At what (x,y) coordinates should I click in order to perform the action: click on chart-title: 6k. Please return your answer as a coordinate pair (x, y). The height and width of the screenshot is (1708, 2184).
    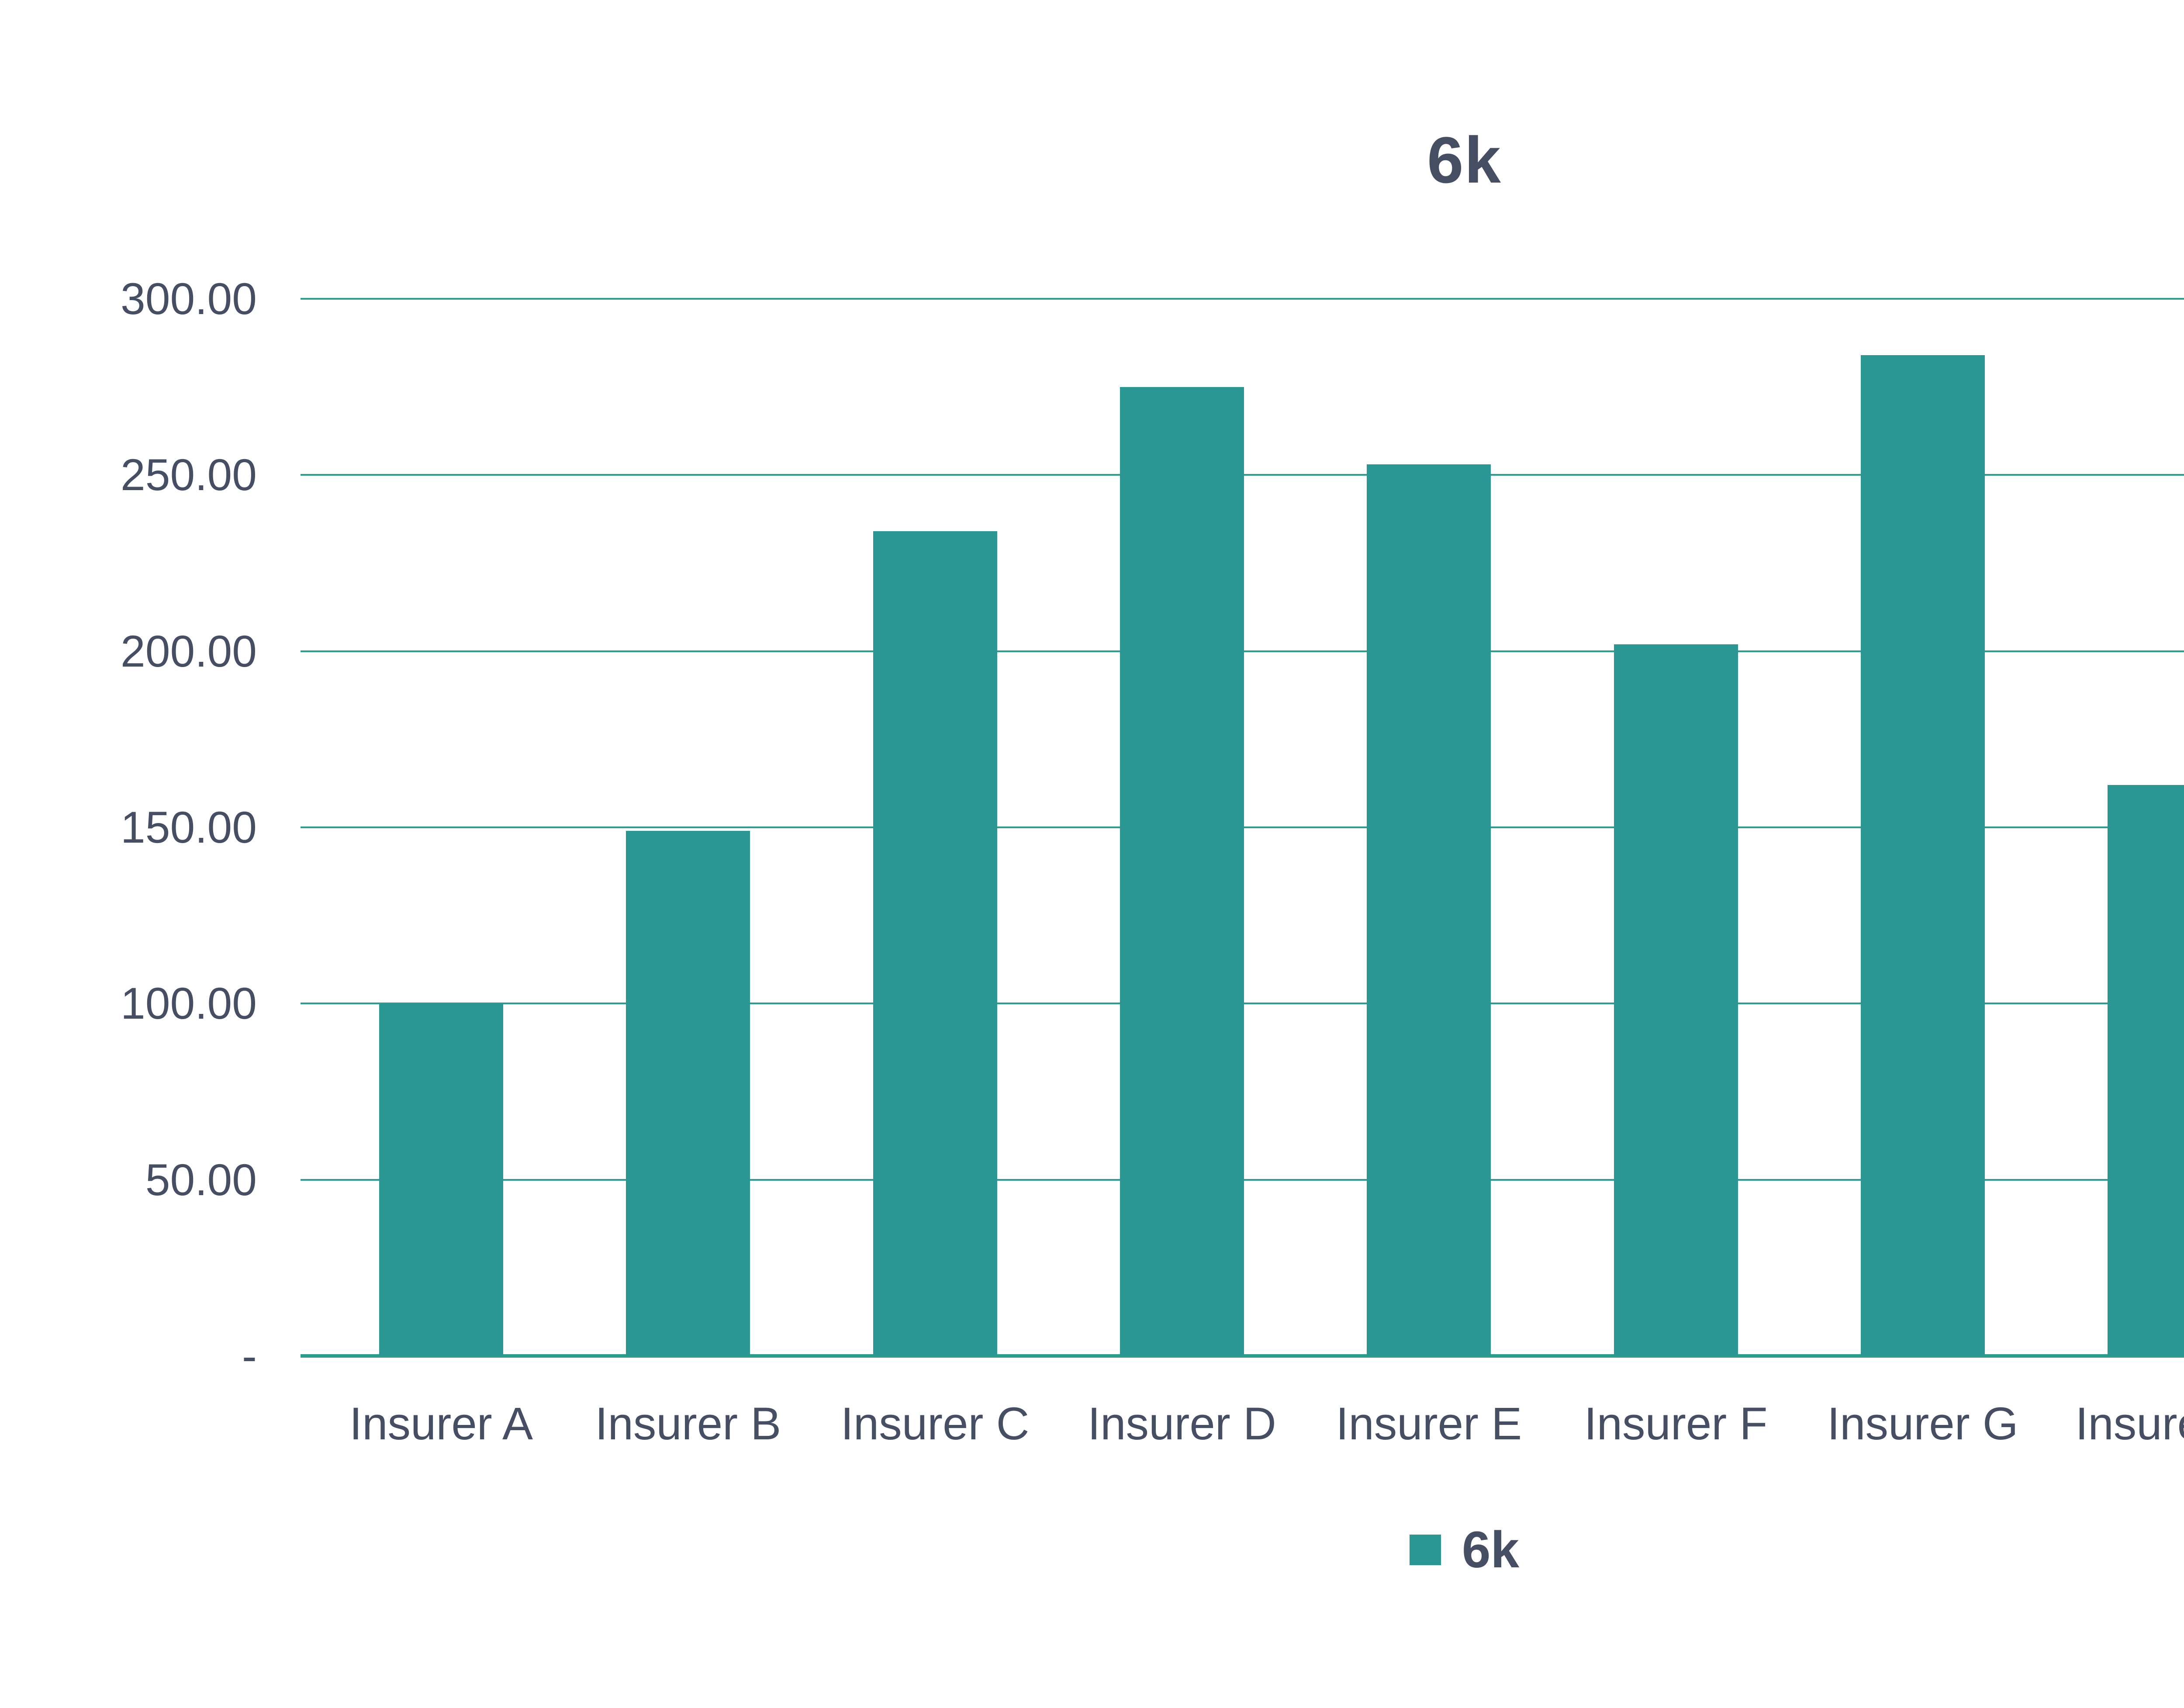
    Looking at the image, I should click on (1464, 160).